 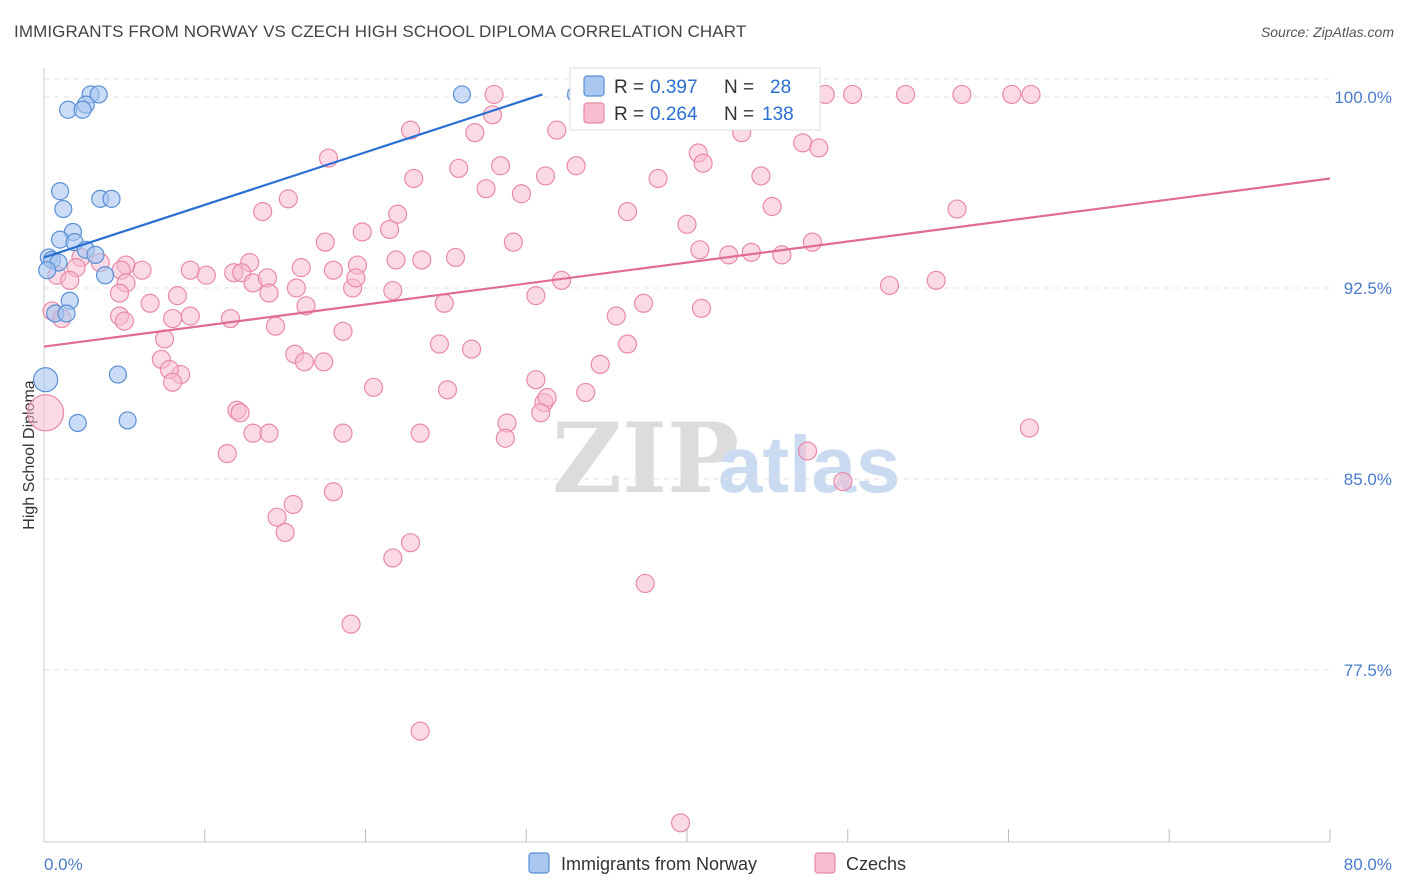 What do you see at coordinates (1368, 864) in the screenshot?
I see `x-tick-label-max: 80.0%` at bounding box center [1368, 864].